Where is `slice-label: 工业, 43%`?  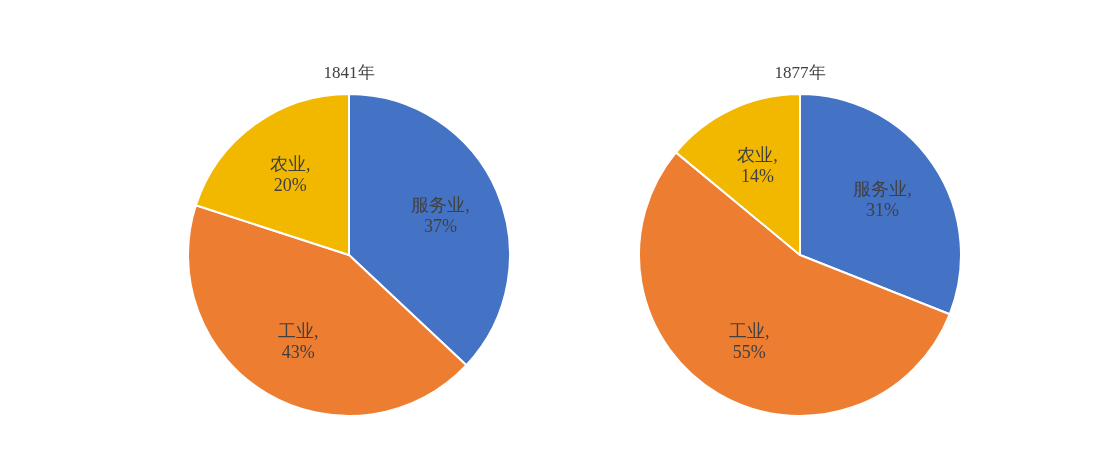
slice-label: 工业, 43% is located at coordinates (298, 341).